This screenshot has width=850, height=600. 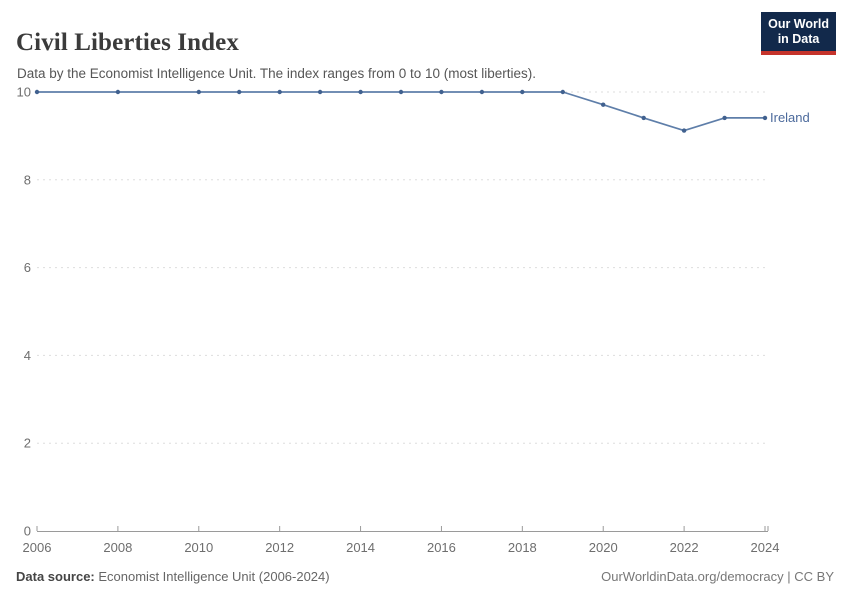 What do you see at coordinates (279, 547) in the screenshot?
I see `x-tick-label-2012: 2012` at bounding box center [279, 547].